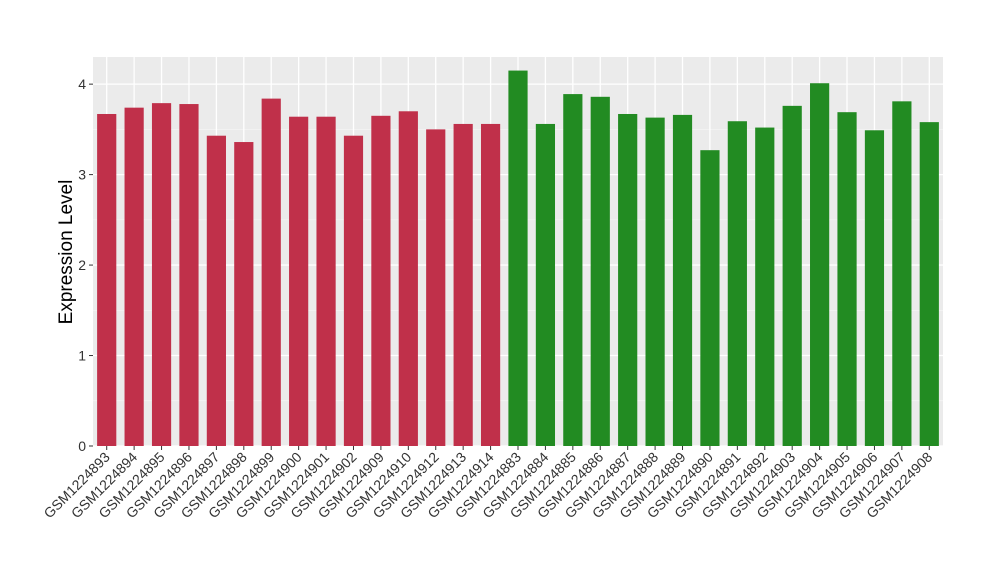 The image size is (1000, 580). I want to click on bar-GSM1224899, so click(271, 272).